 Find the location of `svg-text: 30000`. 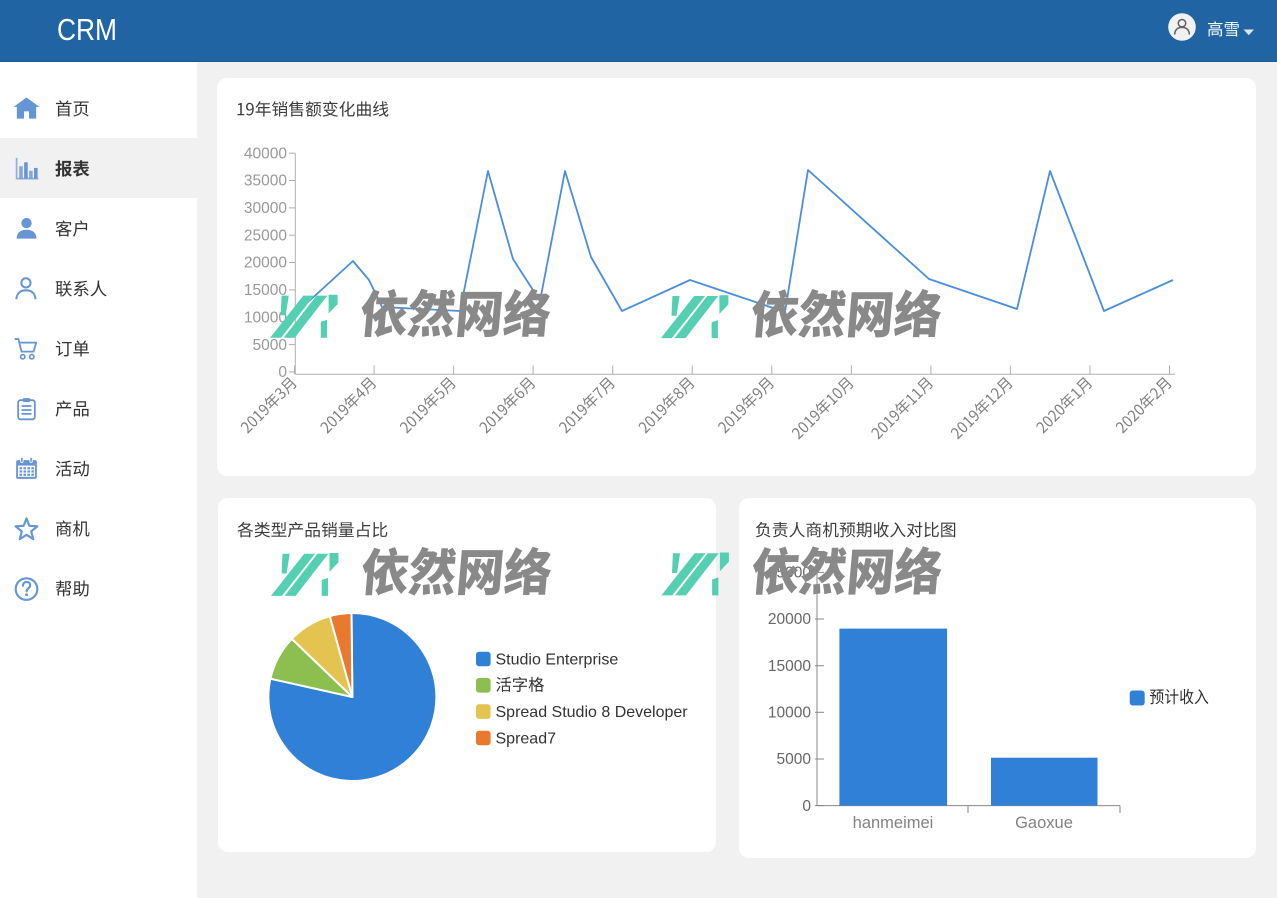

svg-text: 30000 is located at coordinates (265, 208).